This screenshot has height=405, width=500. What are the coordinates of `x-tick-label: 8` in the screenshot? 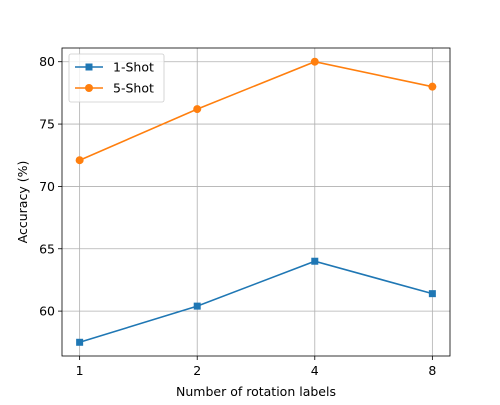 It's located at (432, 370).